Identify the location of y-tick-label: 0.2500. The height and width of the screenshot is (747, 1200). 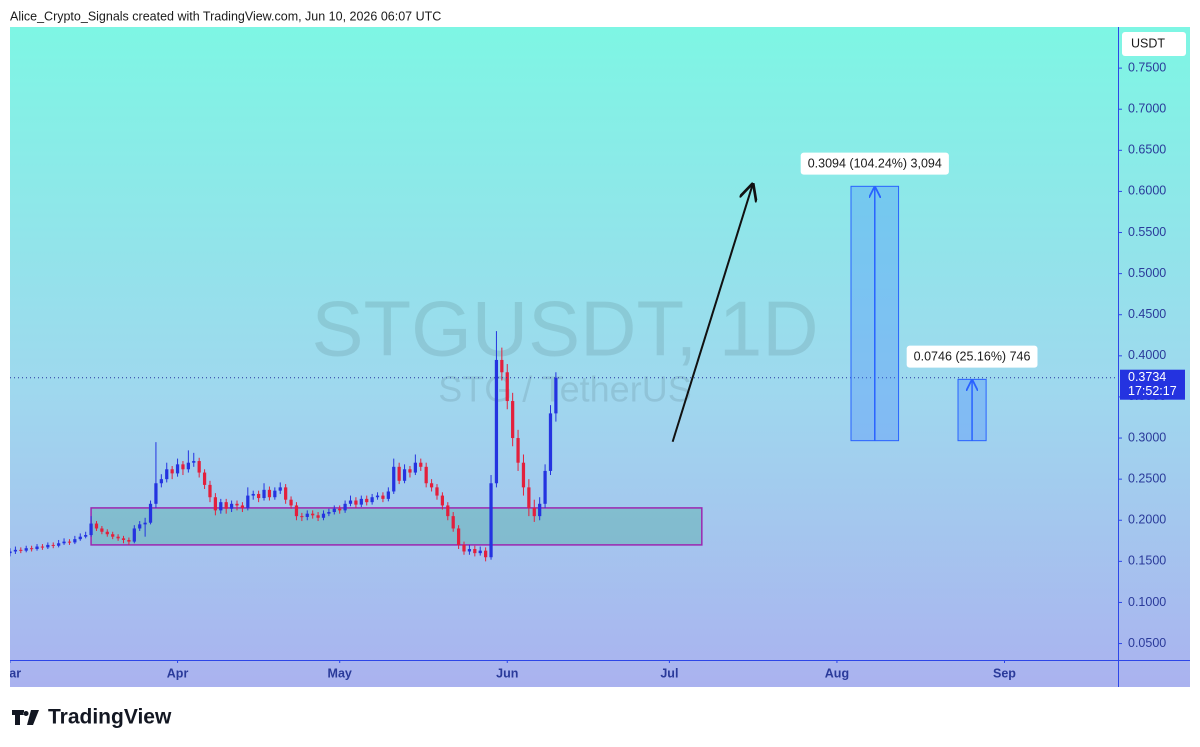
(1147, 478).